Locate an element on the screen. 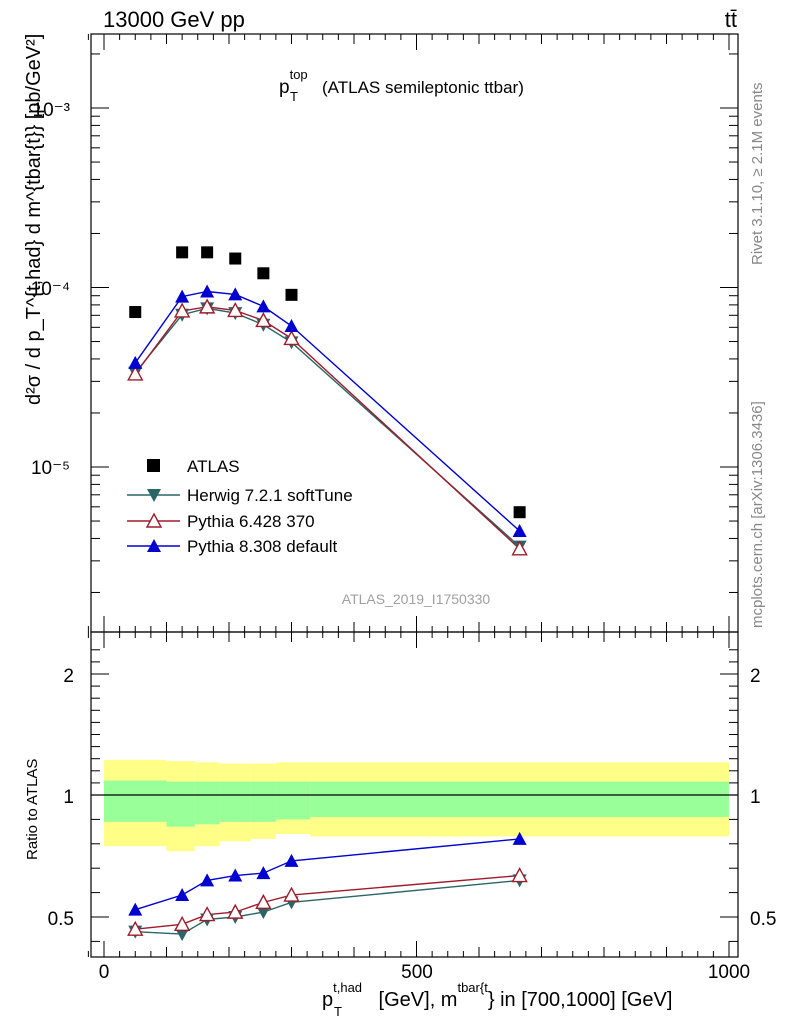 This screenshot has width=786, height=1029. ratio-series-layer is located at coordinates (327, 886).